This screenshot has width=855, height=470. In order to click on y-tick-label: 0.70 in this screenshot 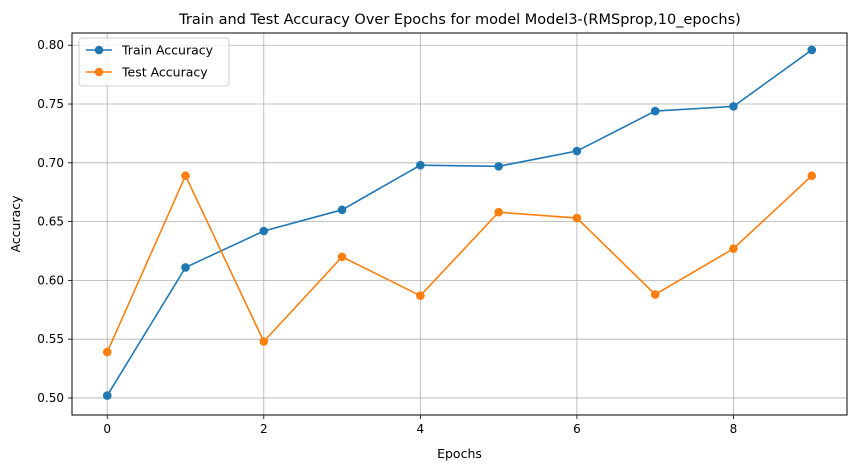, I will do `click(50, 163)`.